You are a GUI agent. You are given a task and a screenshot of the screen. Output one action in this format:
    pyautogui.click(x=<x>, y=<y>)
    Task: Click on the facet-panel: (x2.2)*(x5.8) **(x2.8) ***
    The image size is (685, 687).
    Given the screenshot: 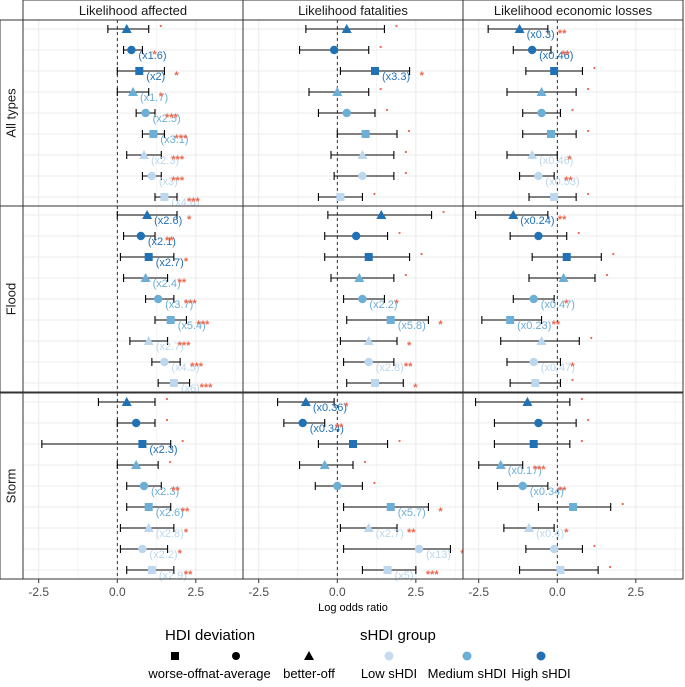 What is the action you would take?
    pyautogui.click(x=353, y=299)
    